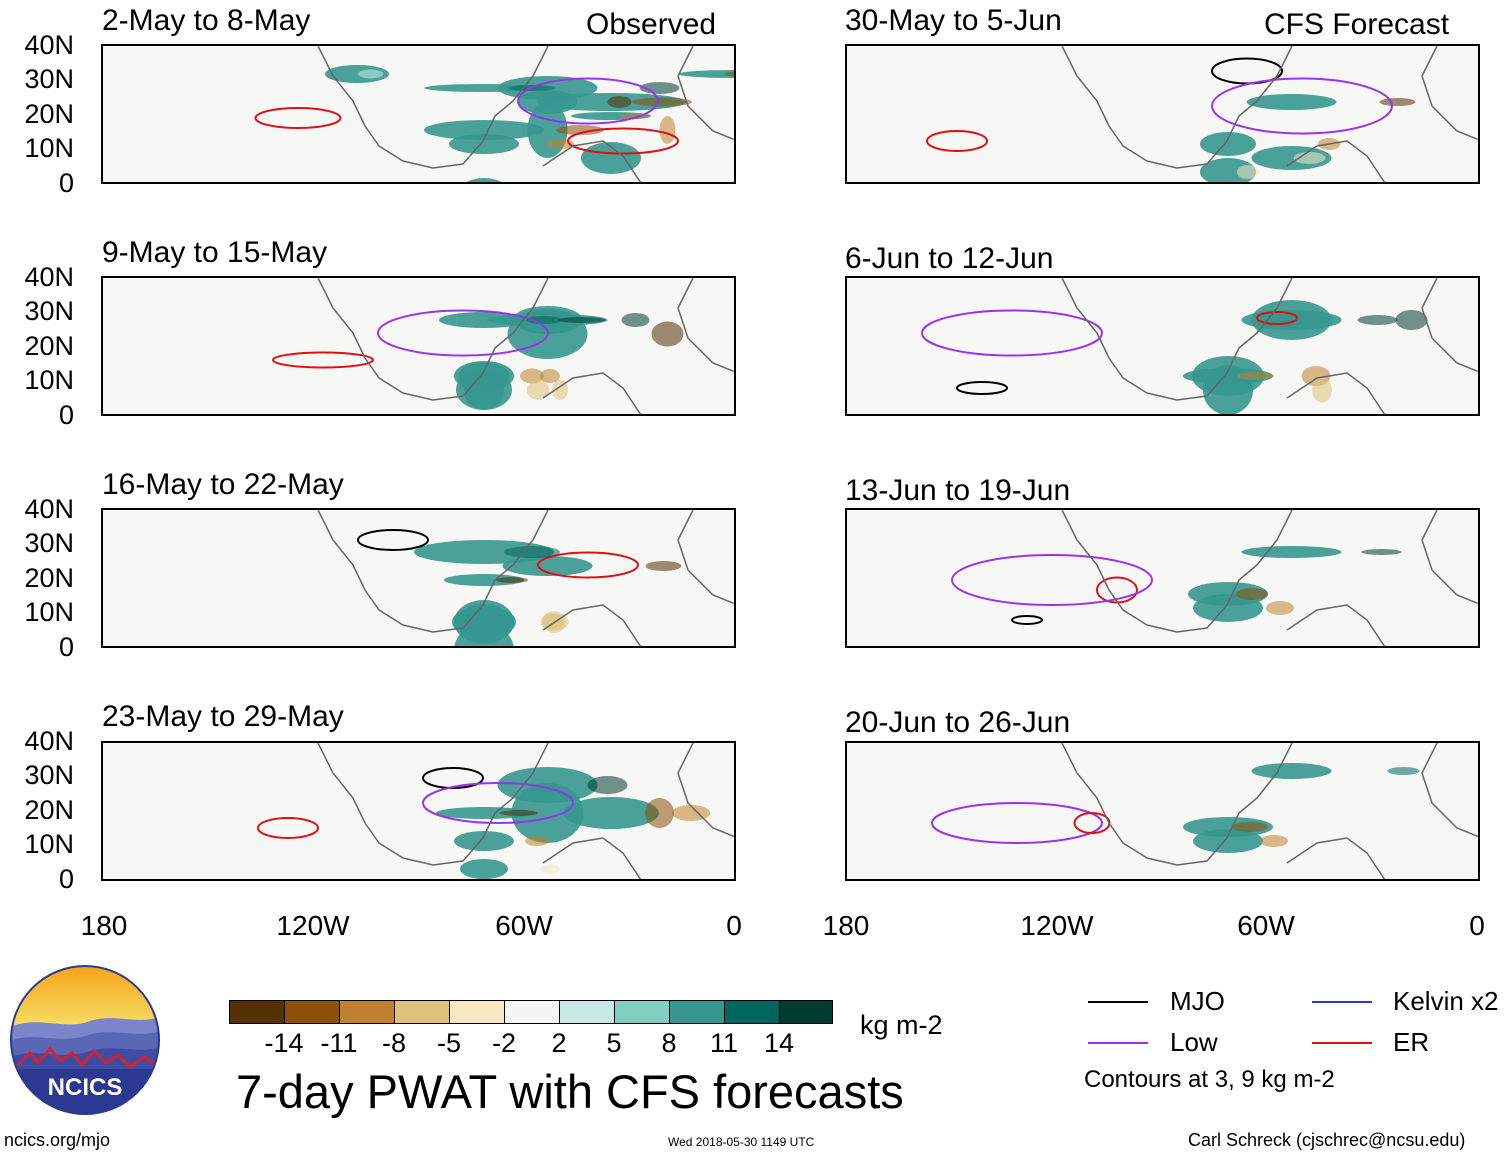  I want to click on legend-line-kelvin, so click(1342, 1002).